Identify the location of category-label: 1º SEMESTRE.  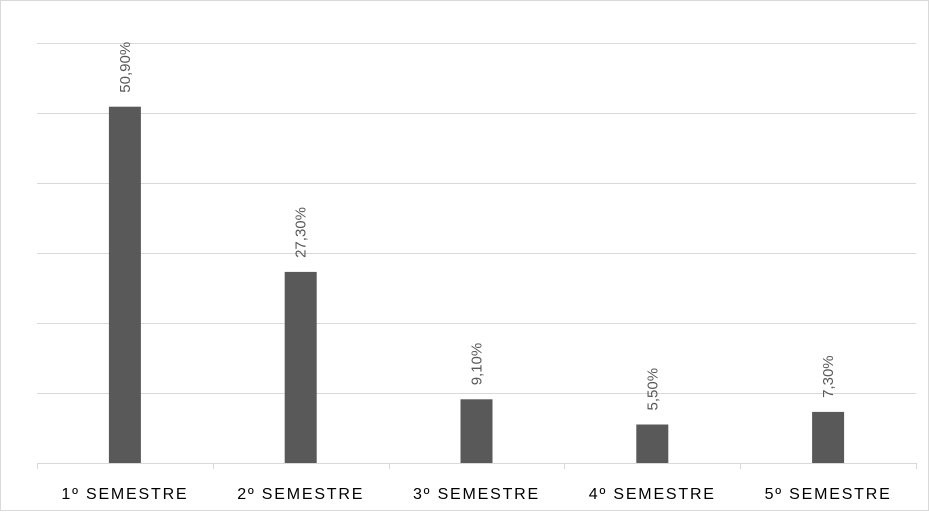
(124, 494).